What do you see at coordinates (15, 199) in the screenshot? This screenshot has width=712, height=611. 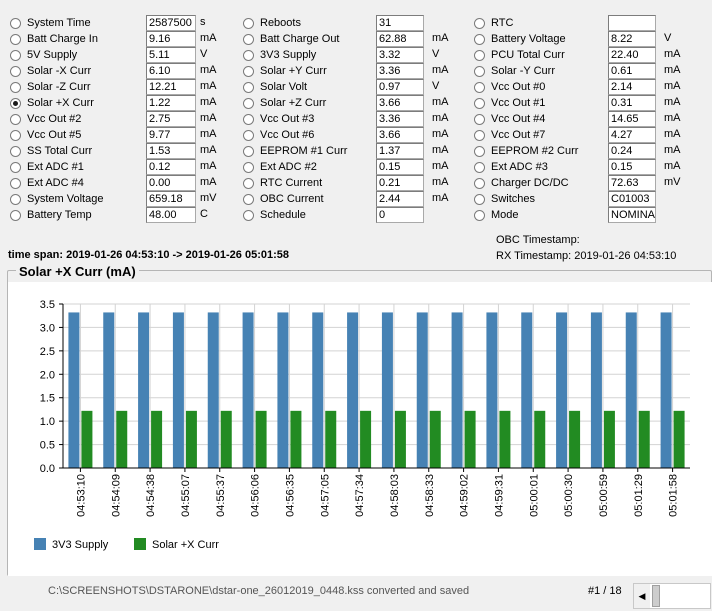 I see `radio-button-system-voltage` at bounding box center [15, 199].